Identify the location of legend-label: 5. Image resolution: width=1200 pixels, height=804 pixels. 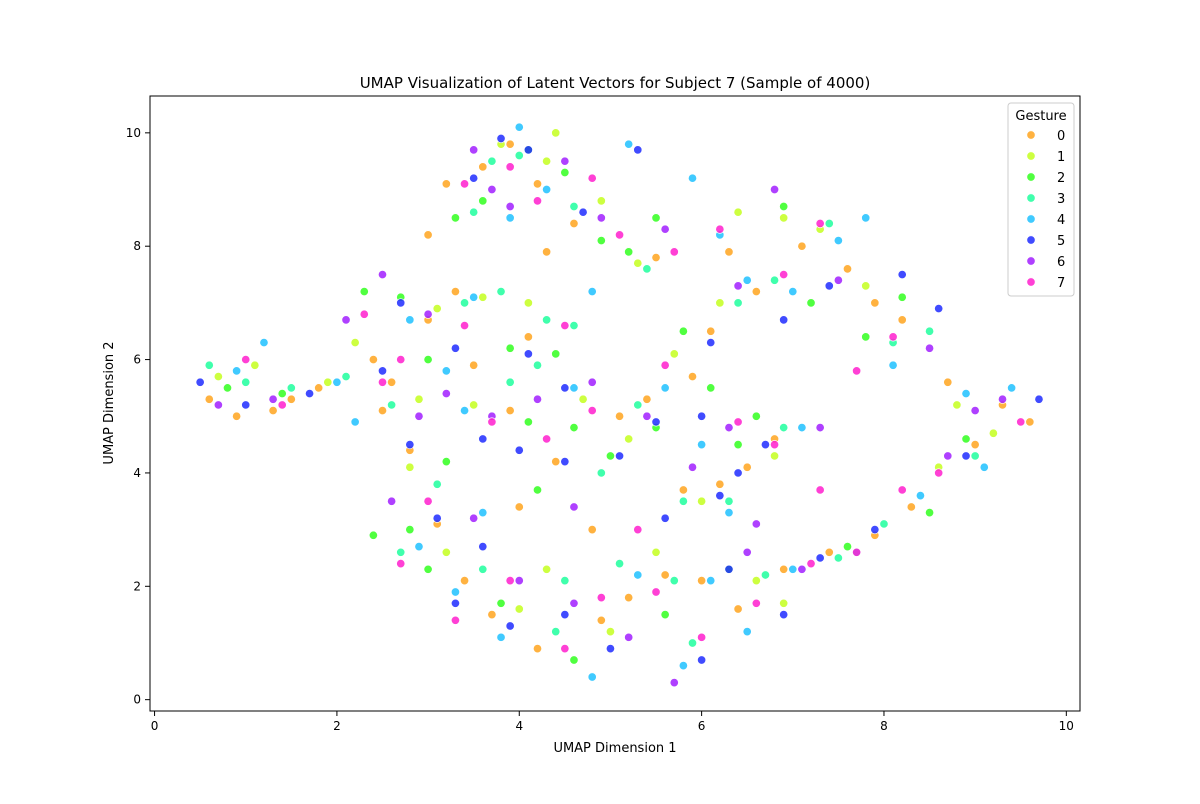
(1061, 241).